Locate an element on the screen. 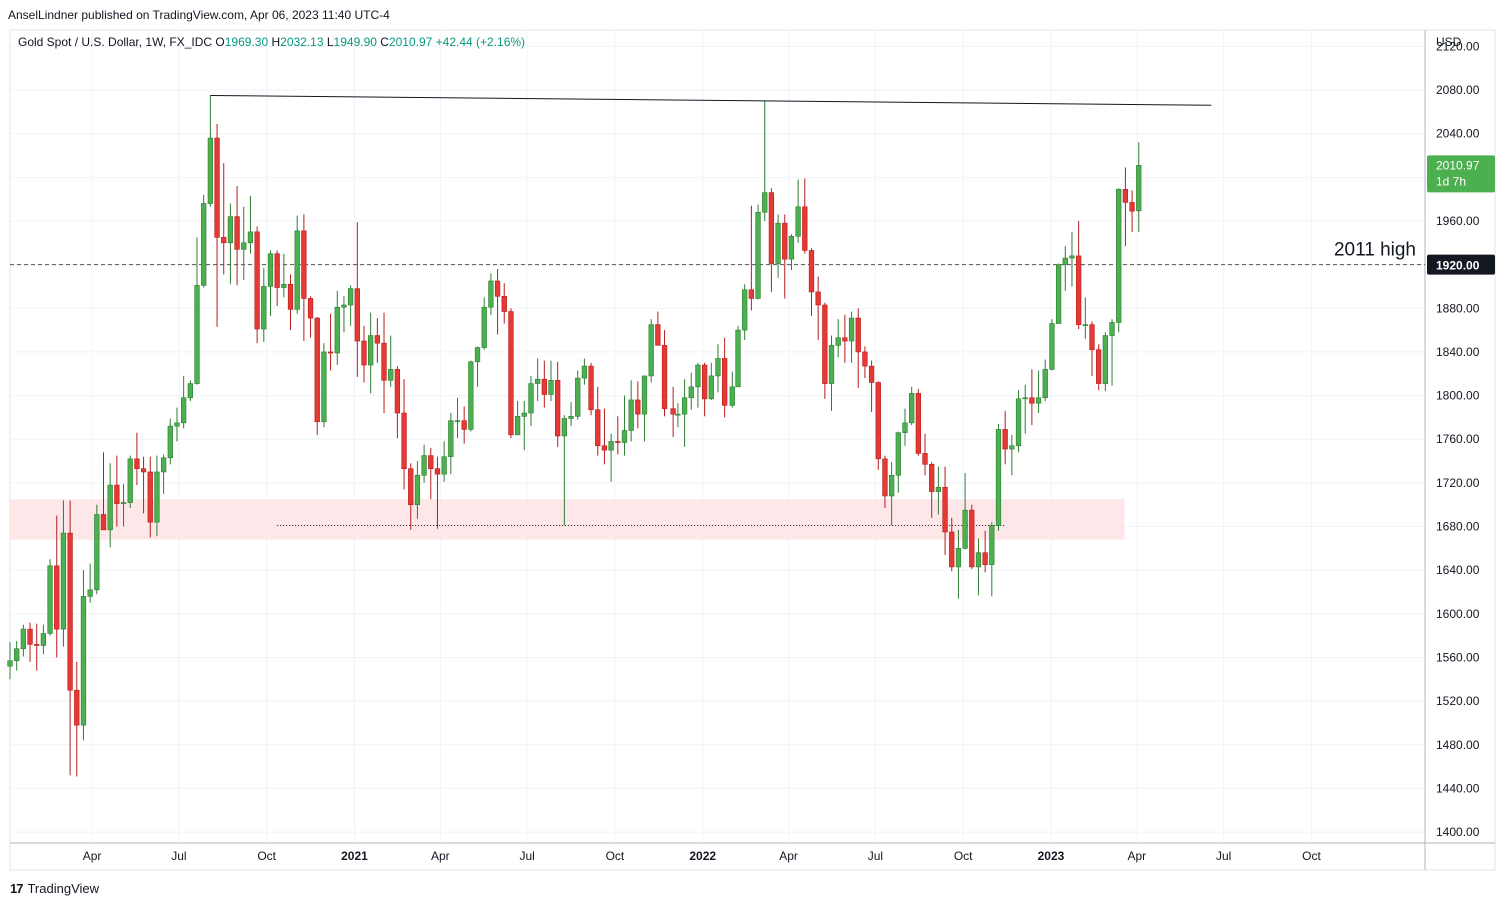 The image size is (1508, 907). x-tick-label: Oct is located at coordinates (963, 856).